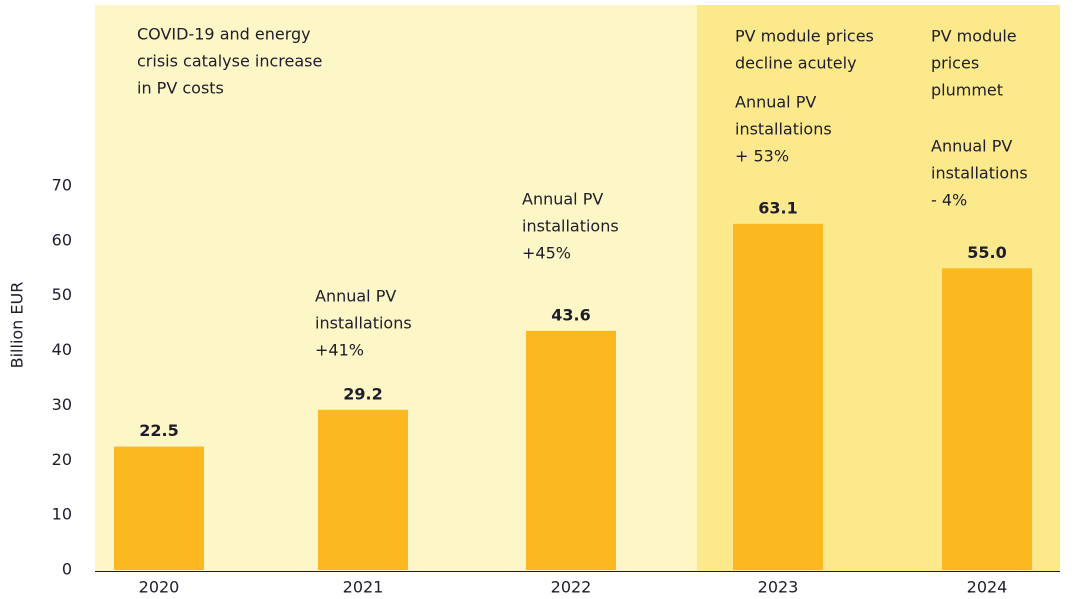 The width and height of the screenshot is (1076, 599). I want to click on annotation: crisis catalyse increase, so click(229, 61).